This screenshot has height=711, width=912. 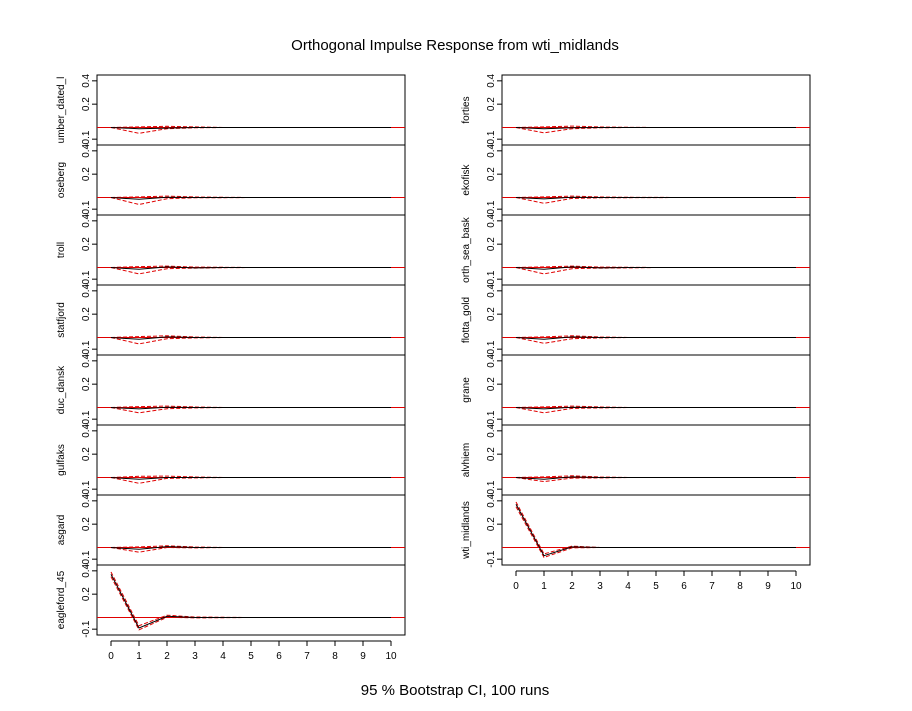 I want to click on x-tick-label: 7, so click(x=712, y=586).